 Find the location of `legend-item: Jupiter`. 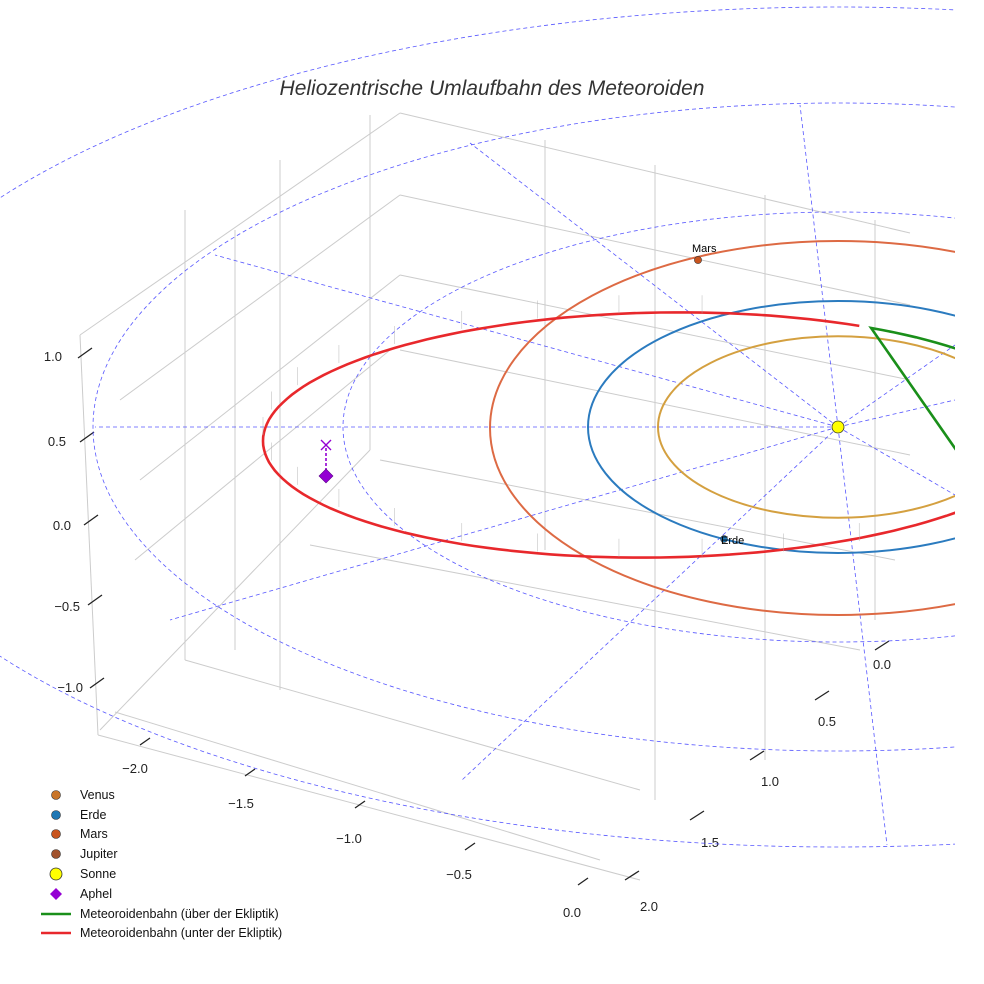

legend-item: Jupiter is located at coordinates (161, 854).